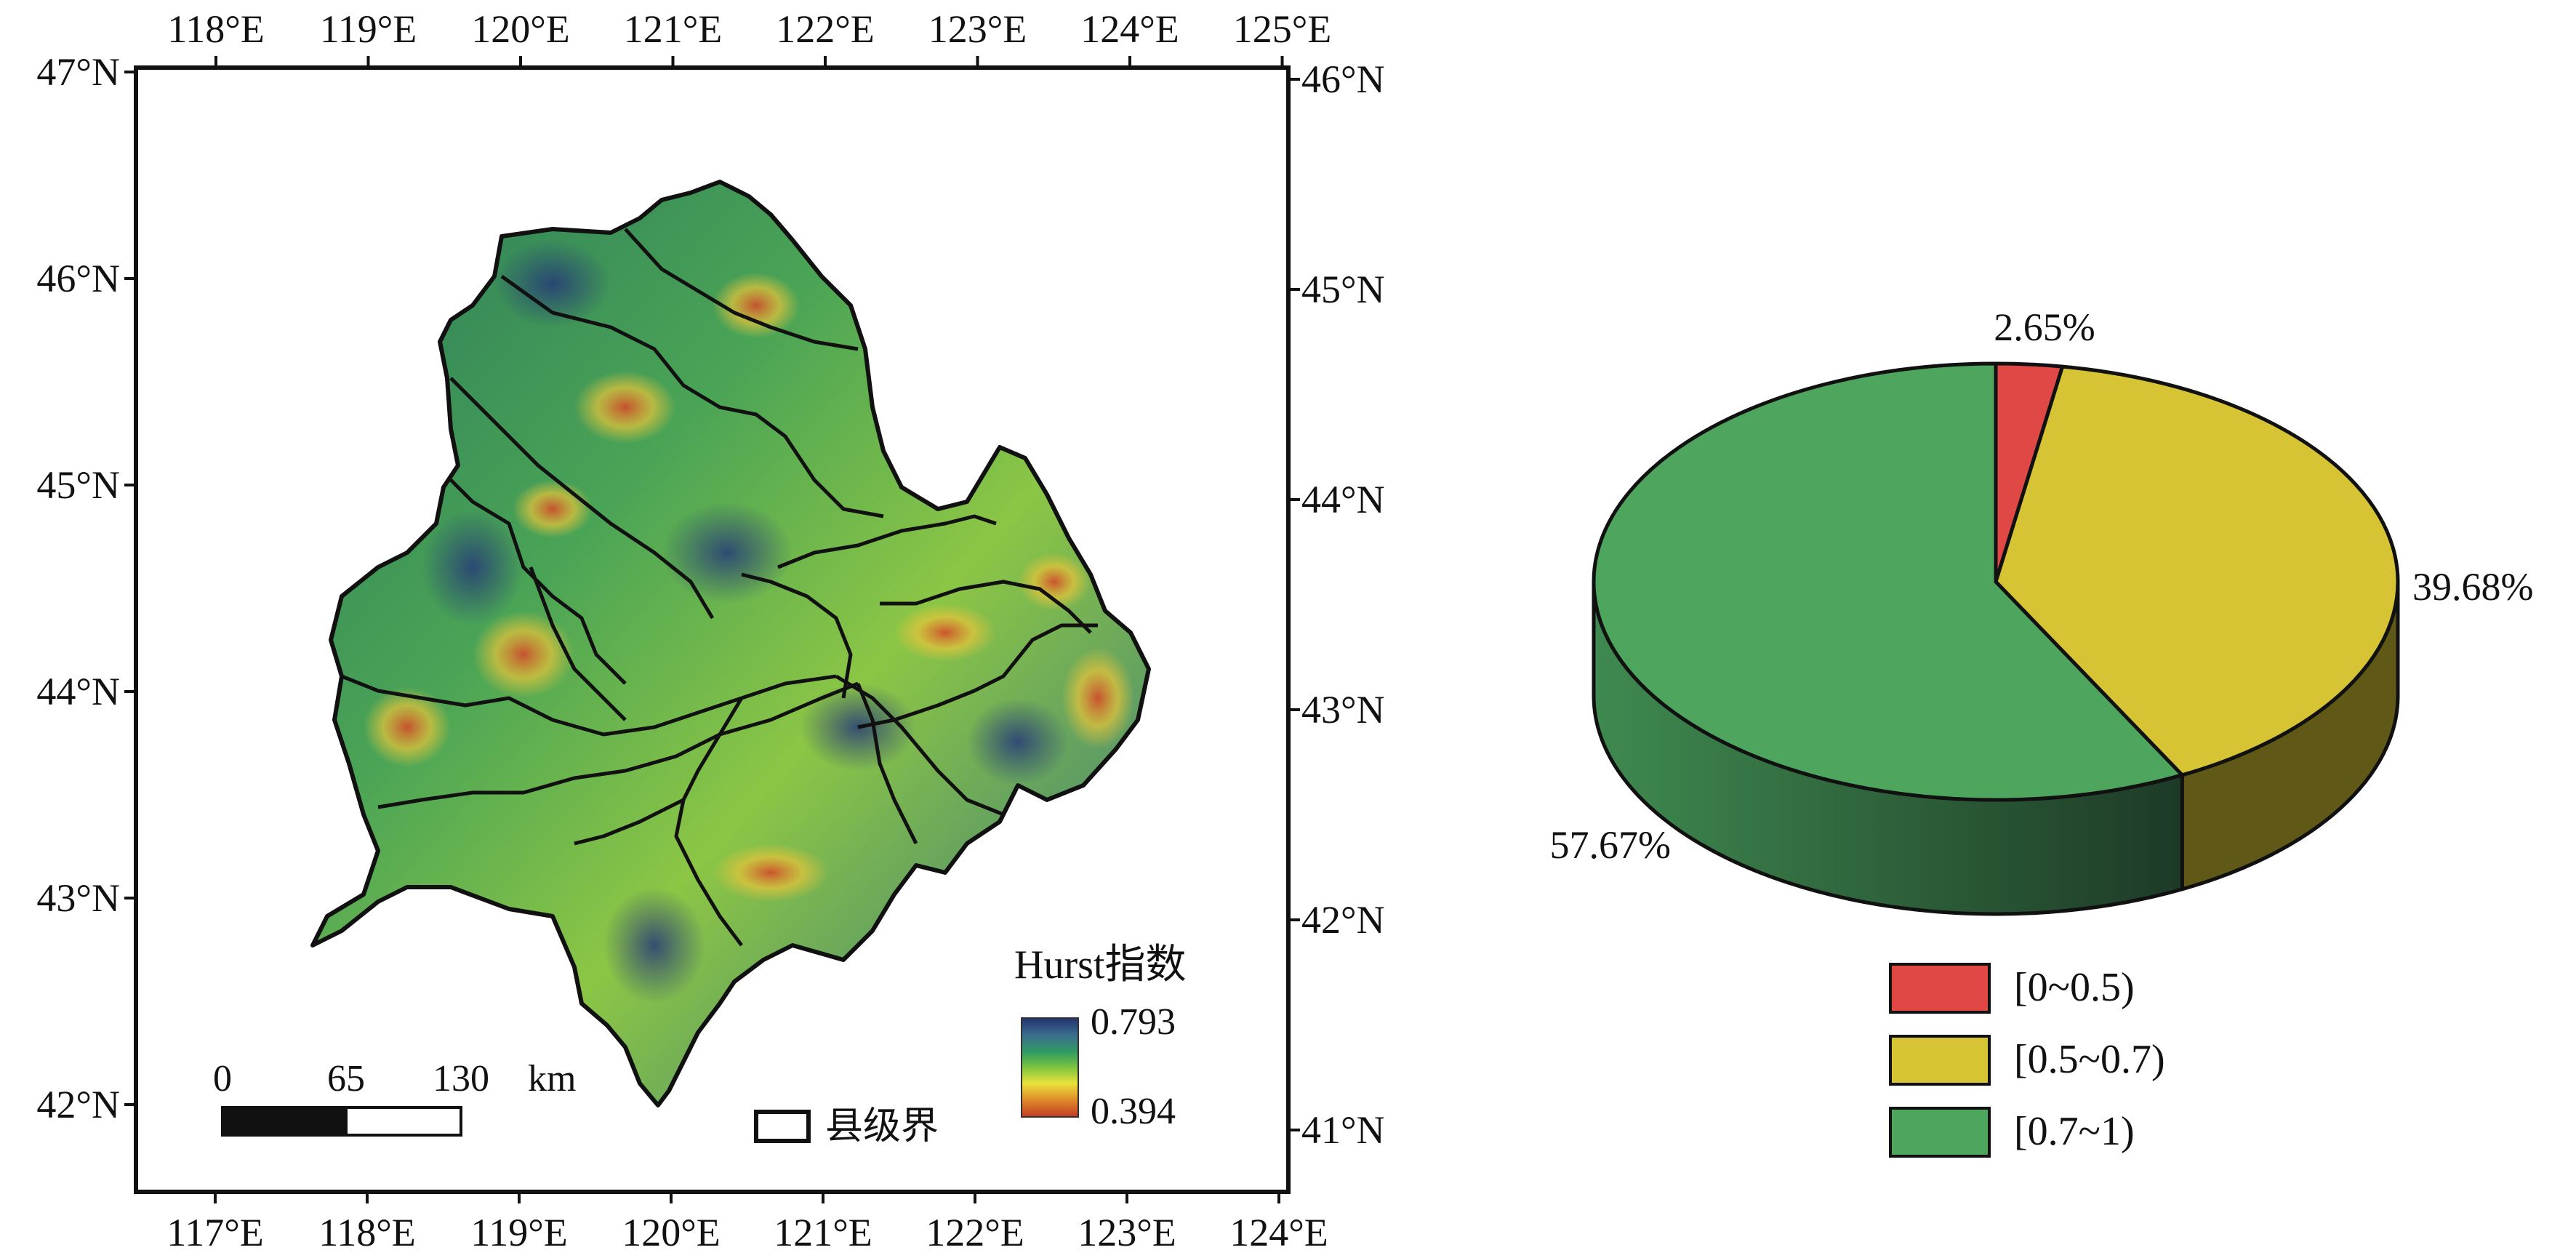 Image resolution: width=2576 pixels, height=1258 pixels. What do you see at coordinates (461, 1078) in the screenshot?
I see `scalebar-label-130: 130` at bounding box center [461, 1078].